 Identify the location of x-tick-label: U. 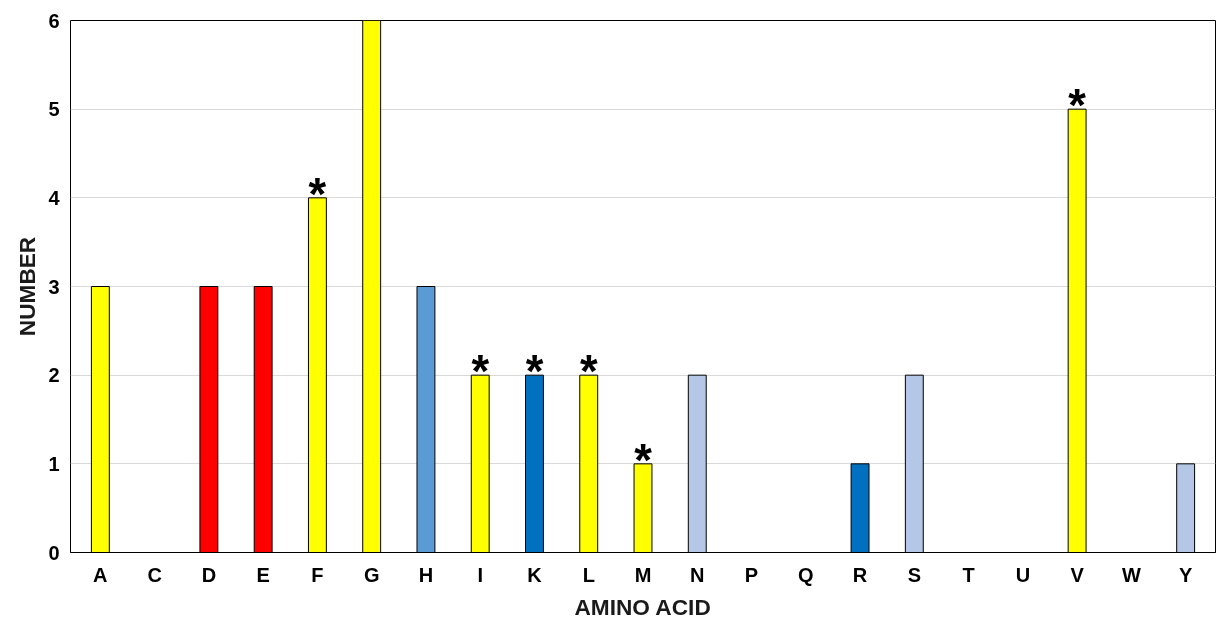
(1023, 574).